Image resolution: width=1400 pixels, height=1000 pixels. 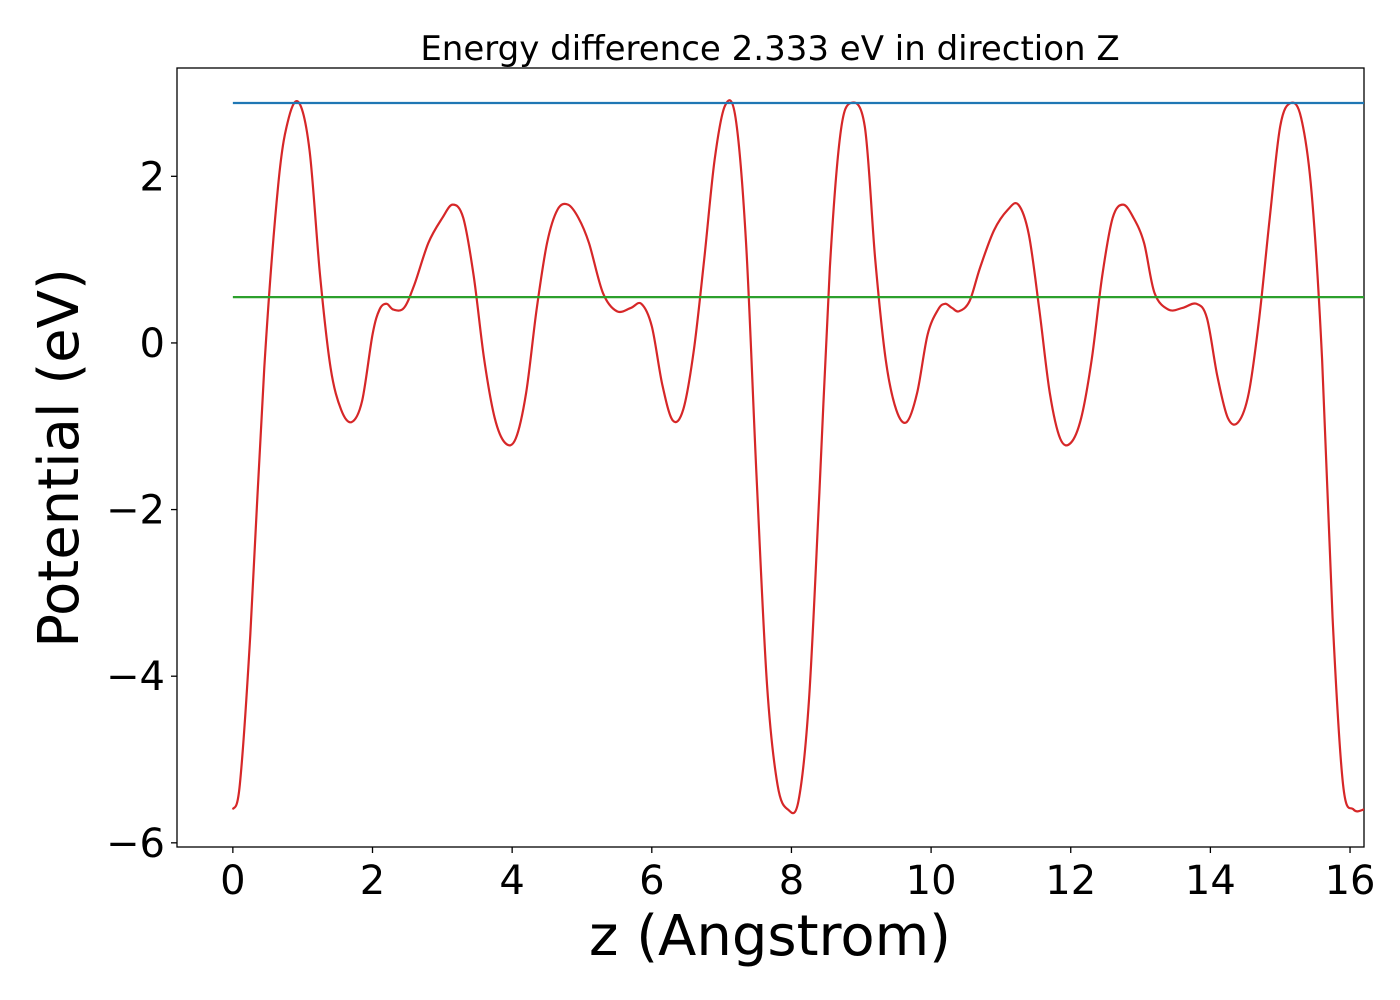 I want to click on y-tick-label: −4, so click(x=135, y=677).